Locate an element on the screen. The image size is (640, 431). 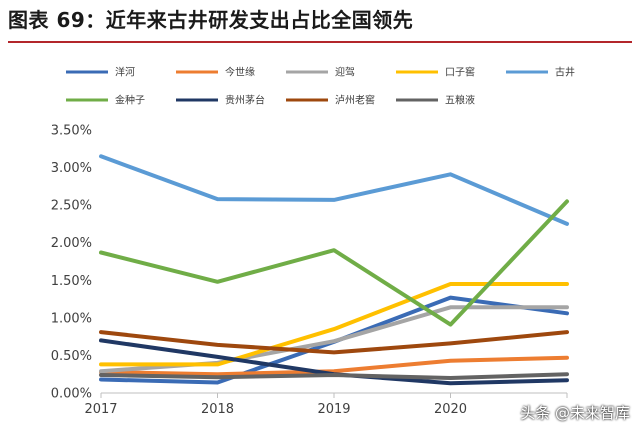
x-tick-label: 2019 is located at coordinates (333, 409).